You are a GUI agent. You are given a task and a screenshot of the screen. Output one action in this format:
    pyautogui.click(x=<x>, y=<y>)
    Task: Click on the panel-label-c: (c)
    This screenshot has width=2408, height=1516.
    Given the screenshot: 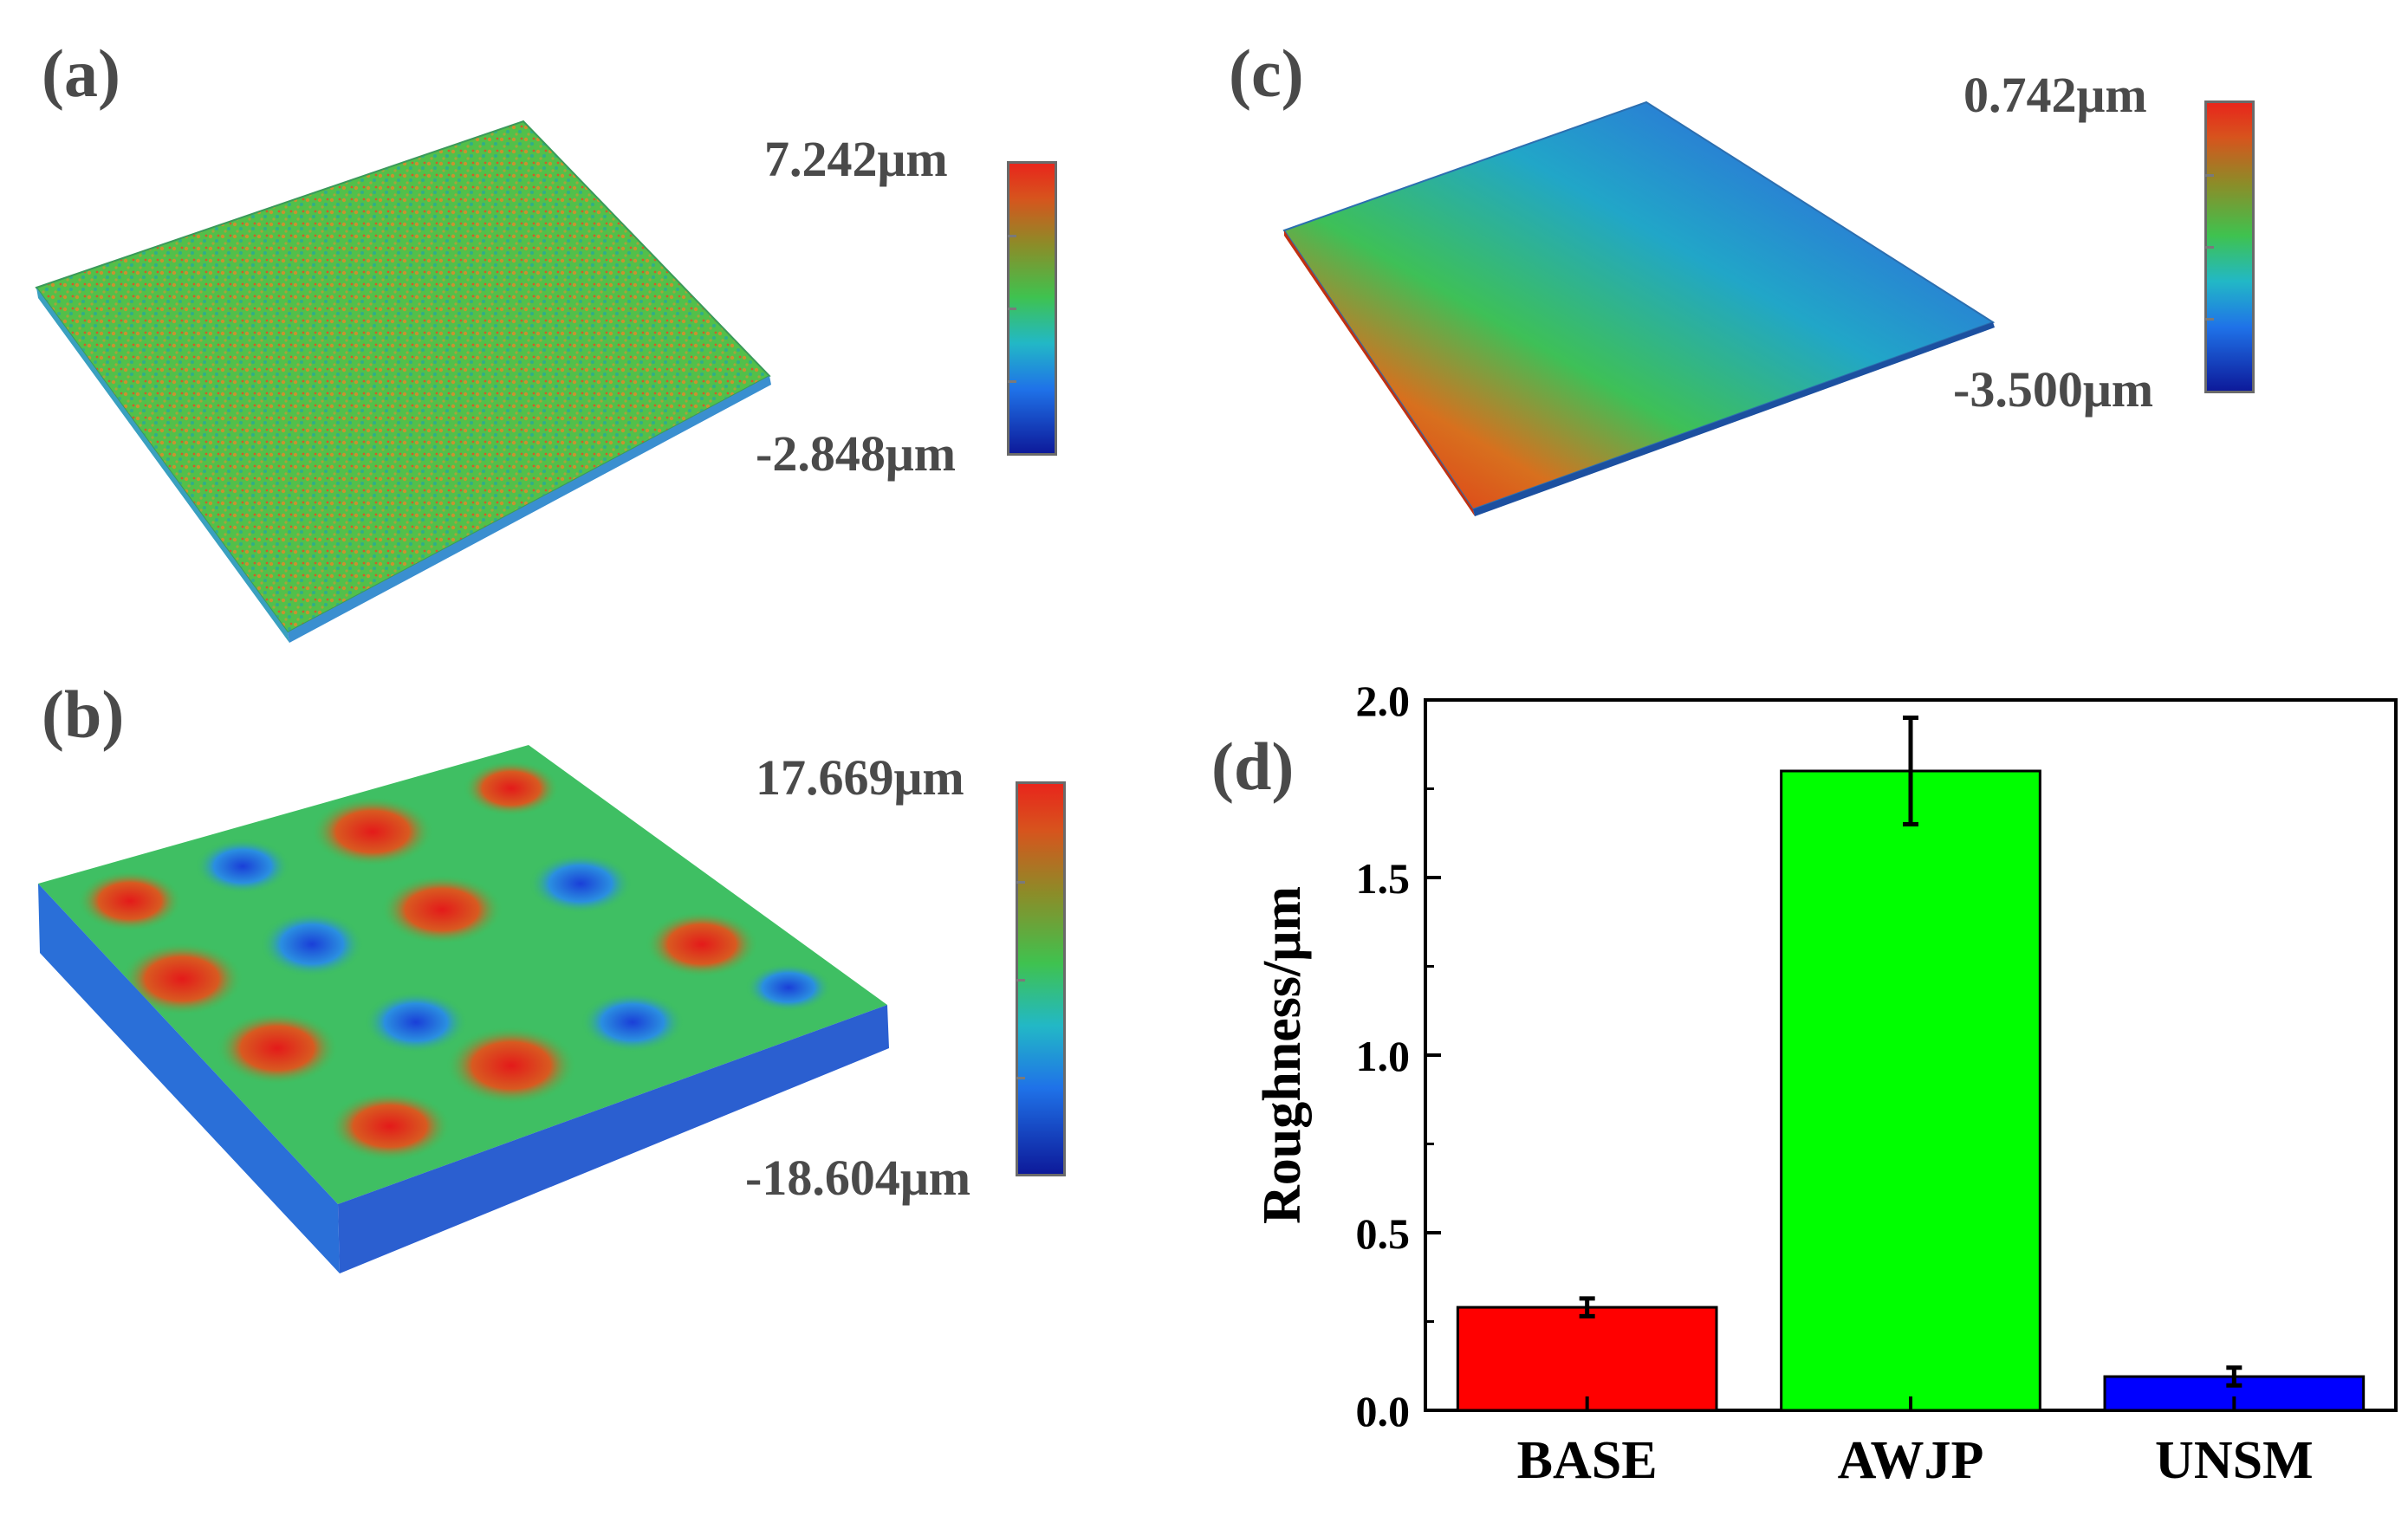 What is the action you would take?
    pyautogui.click(x=1267, y=73)
    